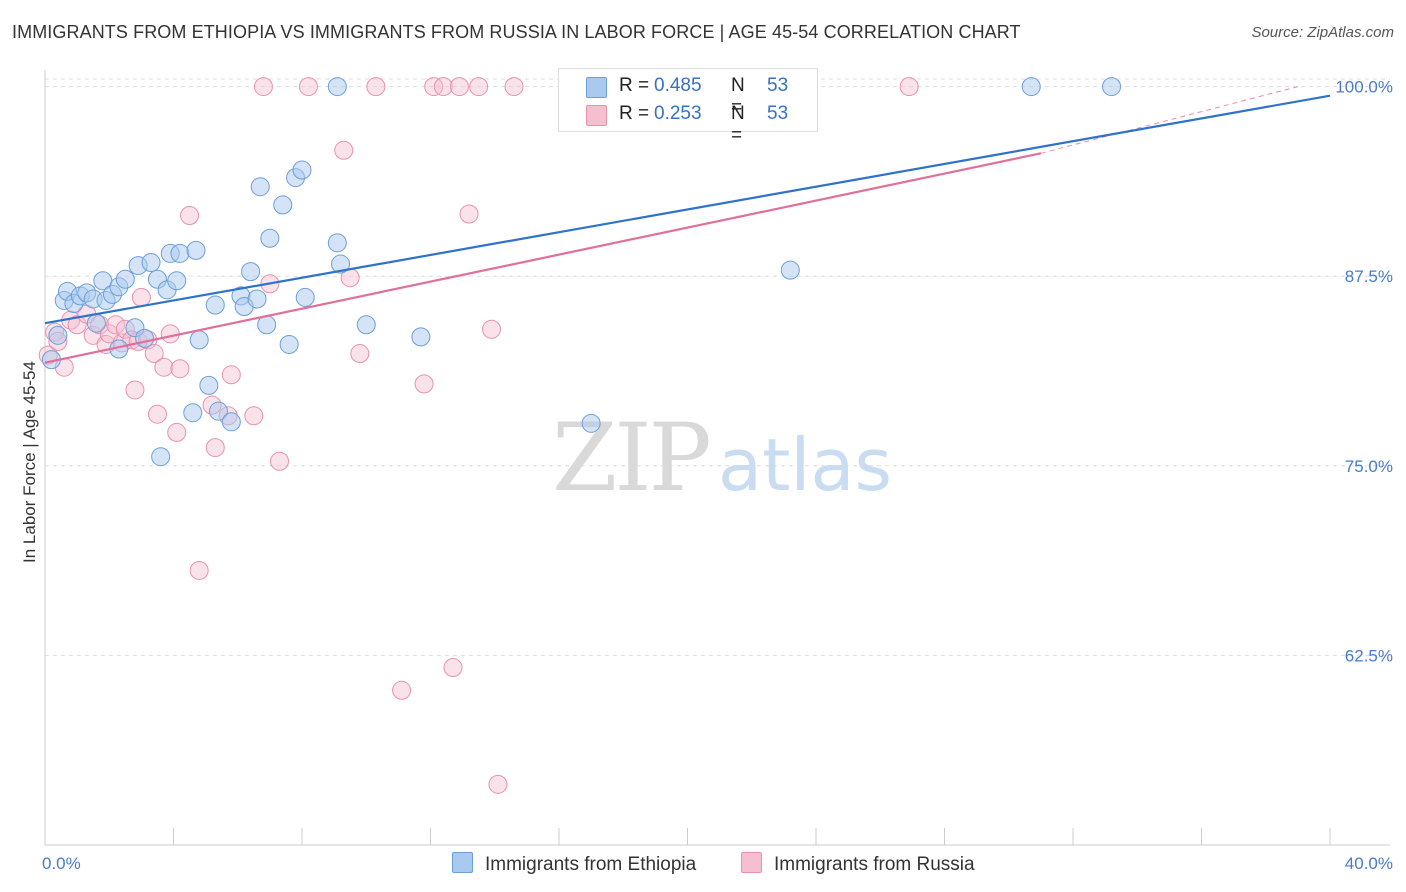  What do you see at coordinates (805, 465) in the screenshot?
I see `watermark-atlas: atlas` at bounding box center [805, 465].